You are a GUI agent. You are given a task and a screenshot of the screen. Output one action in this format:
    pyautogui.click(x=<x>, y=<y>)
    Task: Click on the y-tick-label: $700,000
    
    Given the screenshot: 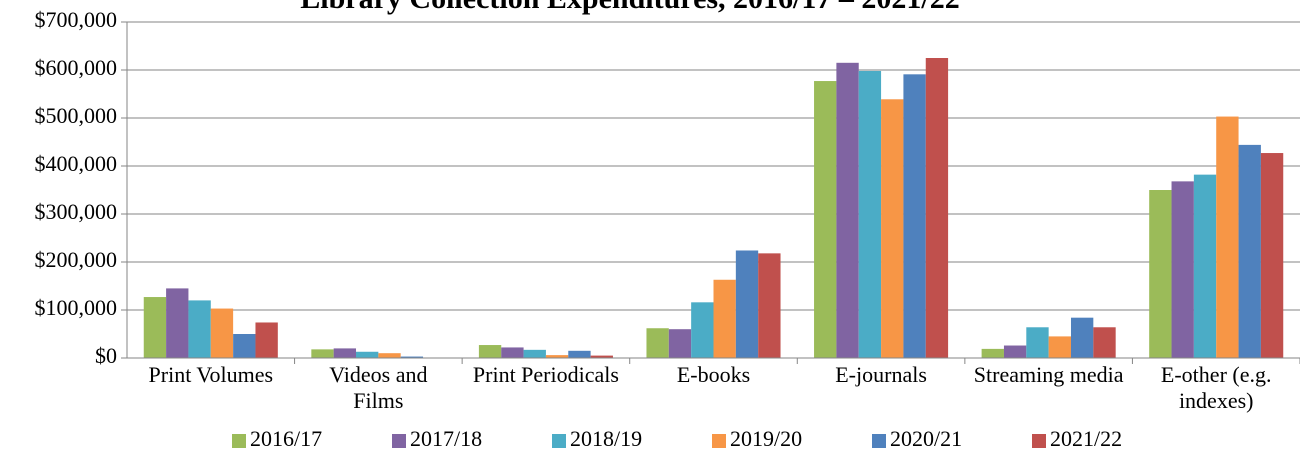 What is the action you would take?
    pyautogui.click(x=76, y=19)
    